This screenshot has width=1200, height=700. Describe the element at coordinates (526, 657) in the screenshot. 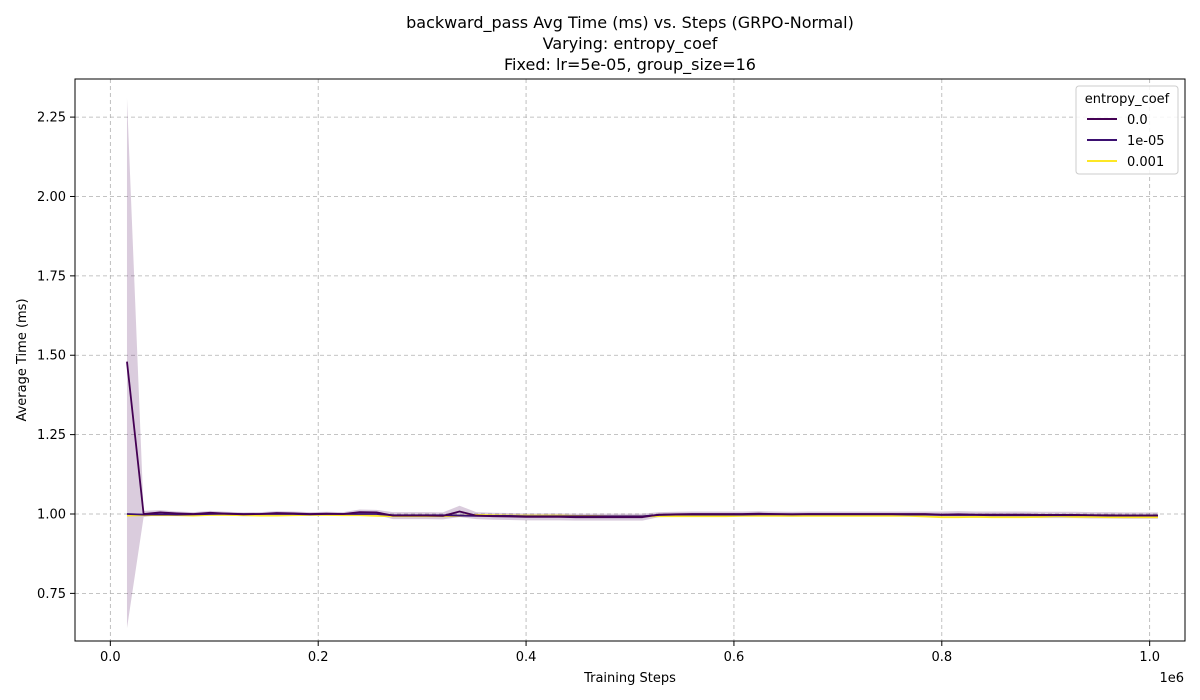

I see `x-tick-label: 0.4` at that location.